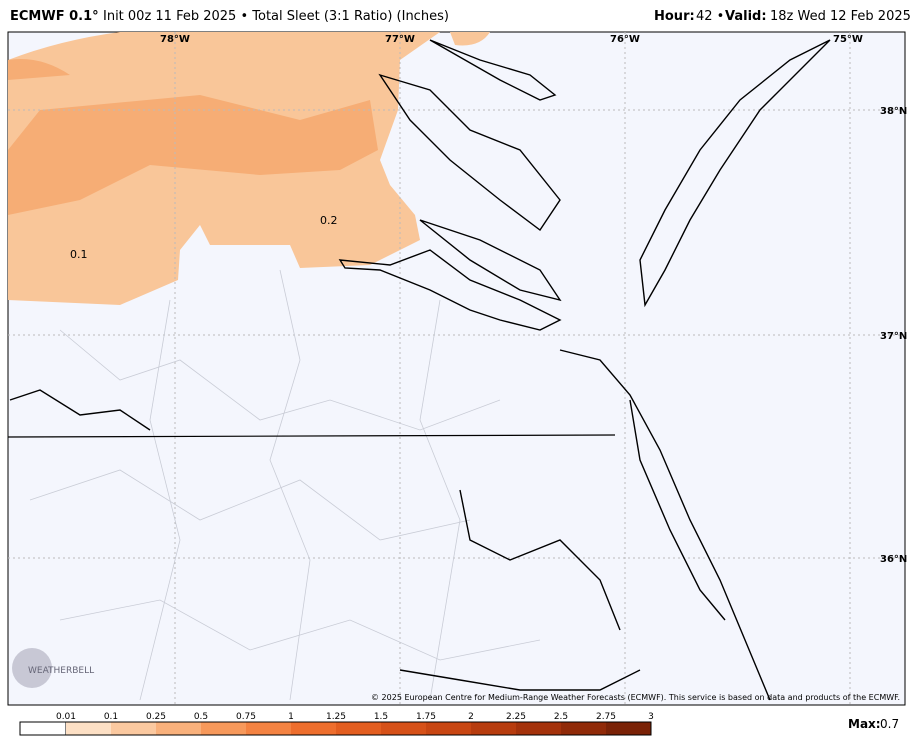  I want to click on lon-label: 78°W, so click(175, 39).